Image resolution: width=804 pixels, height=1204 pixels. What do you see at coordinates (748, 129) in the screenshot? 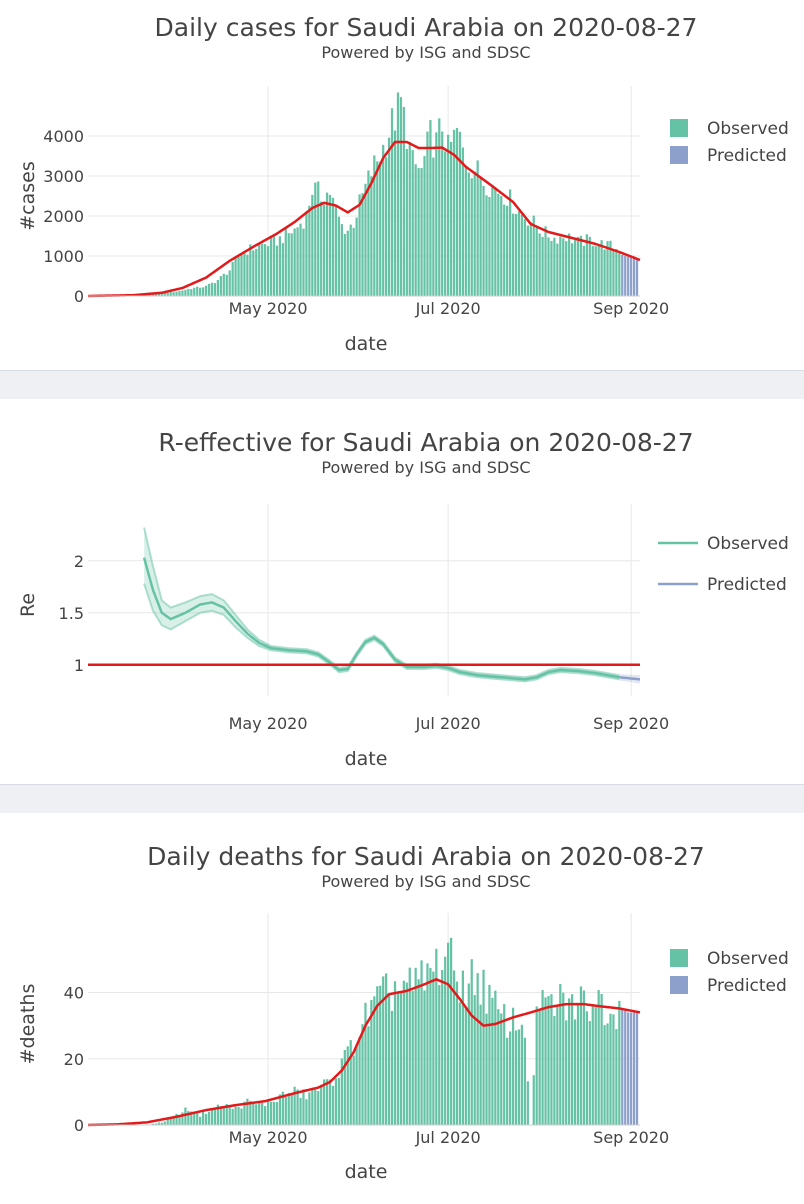
I see `legend-label-observed: Observed` at bounding box center [748, 129].